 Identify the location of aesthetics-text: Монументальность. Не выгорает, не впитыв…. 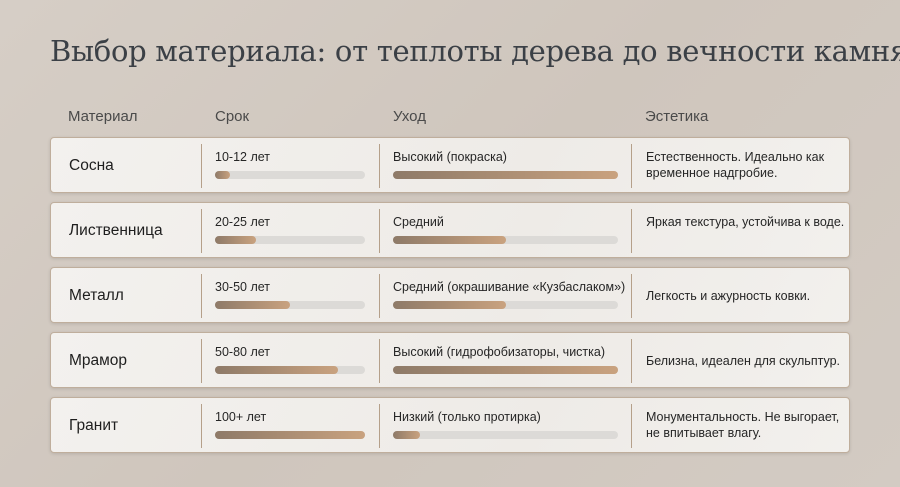
(743, 425).